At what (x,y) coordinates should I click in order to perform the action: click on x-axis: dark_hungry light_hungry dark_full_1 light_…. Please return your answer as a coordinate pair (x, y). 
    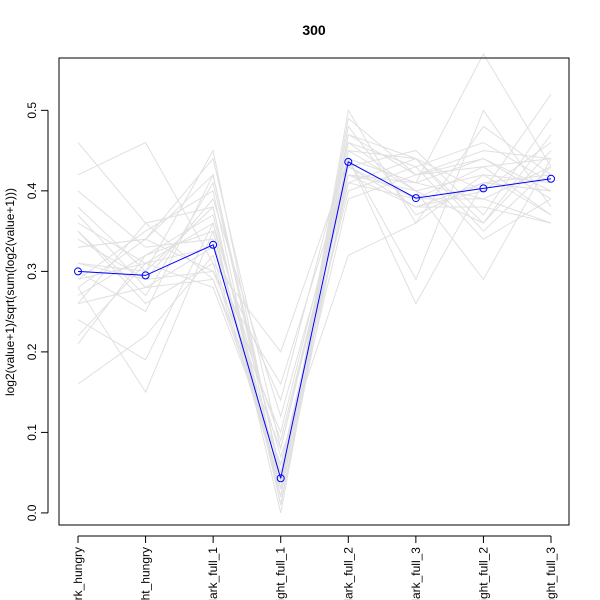
    Looking at the image, I should click on (314, 567).